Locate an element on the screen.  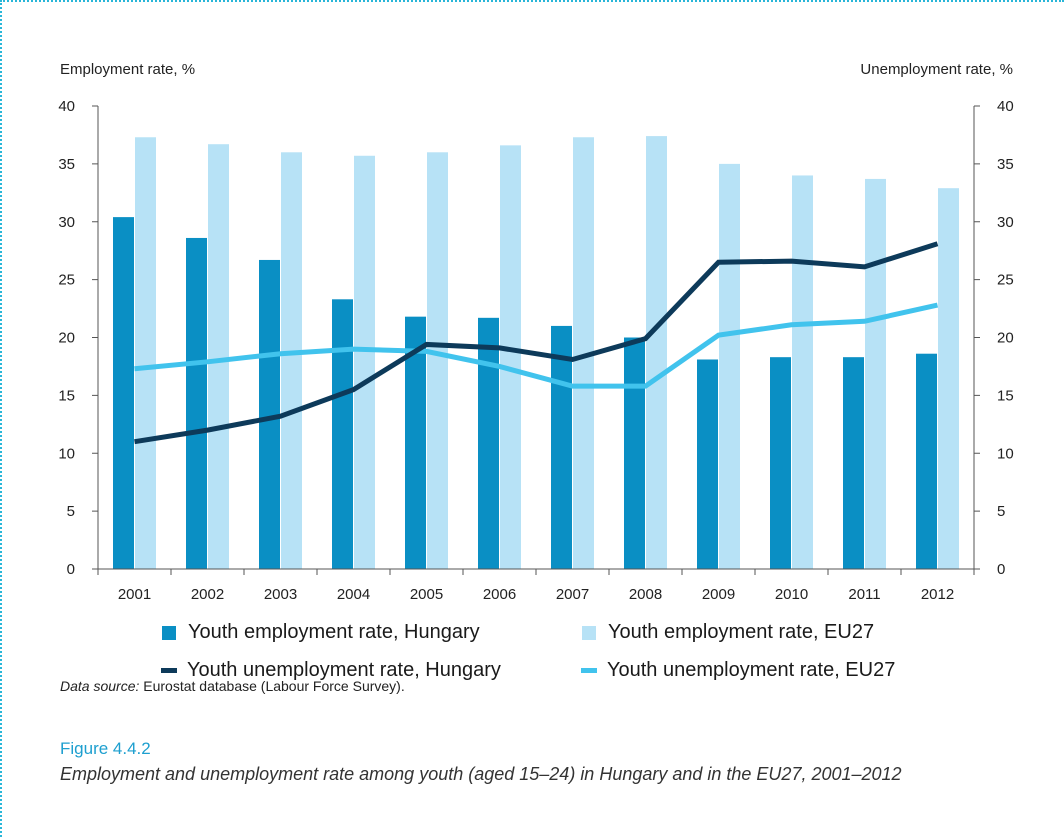
legend-item-unemployment-eu27: Youth unemployment rate, EU27 is located at coordinates (738, 670).